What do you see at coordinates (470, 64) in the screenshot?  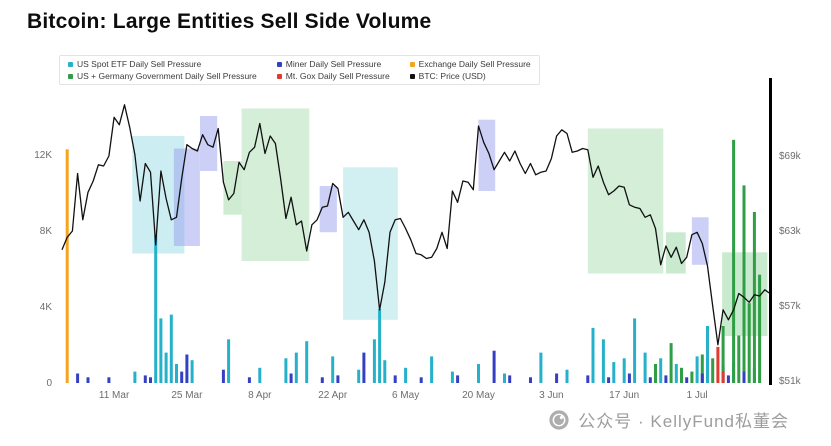 I see `legend-item: Exchange Daily Sell Pressure` at bounding box center [470, 64].